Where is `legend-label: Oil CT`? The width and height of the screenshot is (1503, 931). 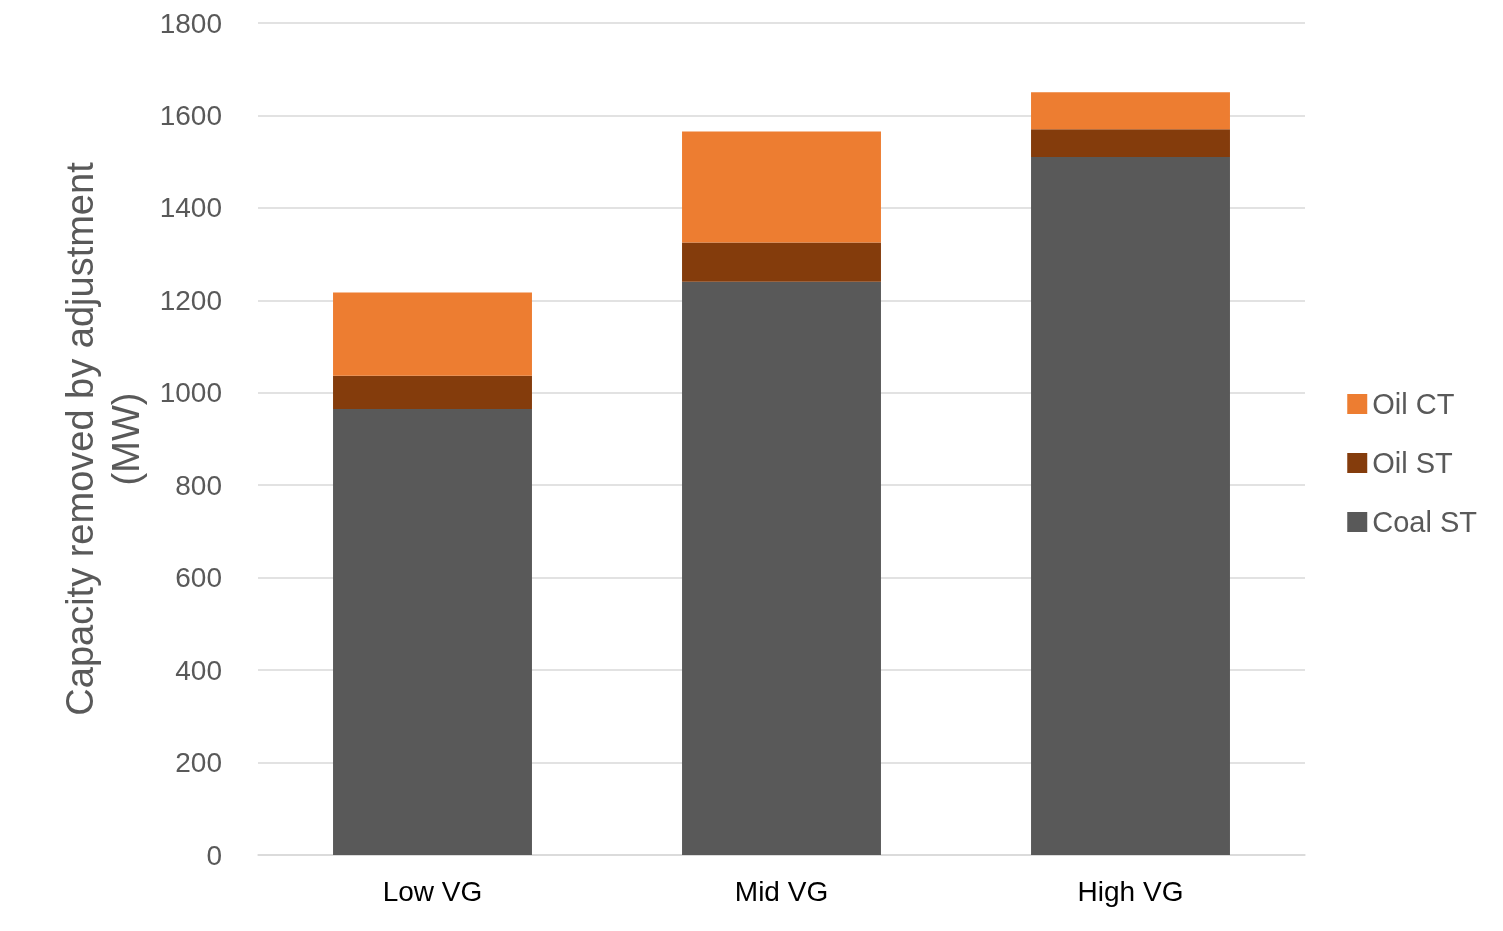
legend-label: Oil CT is located at coordinates (1413, 404).